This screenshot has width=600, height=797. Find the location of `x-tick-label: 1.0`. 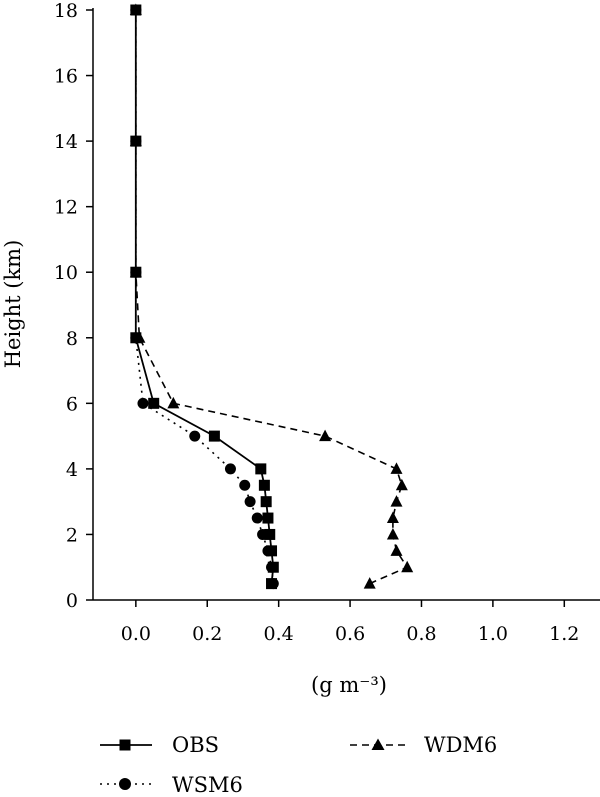

x-tick-label: 1.0 is located at coordinates (493, 634).